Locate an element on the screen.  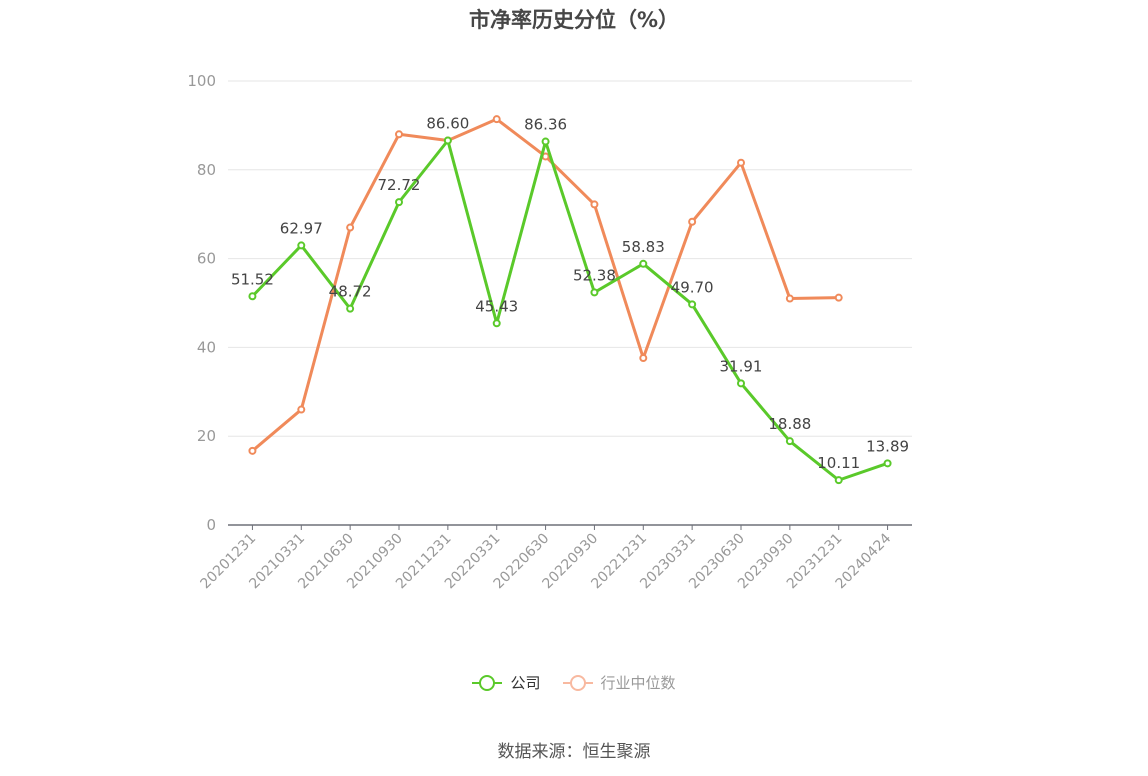
legend: 公司 行业中位数 is located at coordinates (574, 682).